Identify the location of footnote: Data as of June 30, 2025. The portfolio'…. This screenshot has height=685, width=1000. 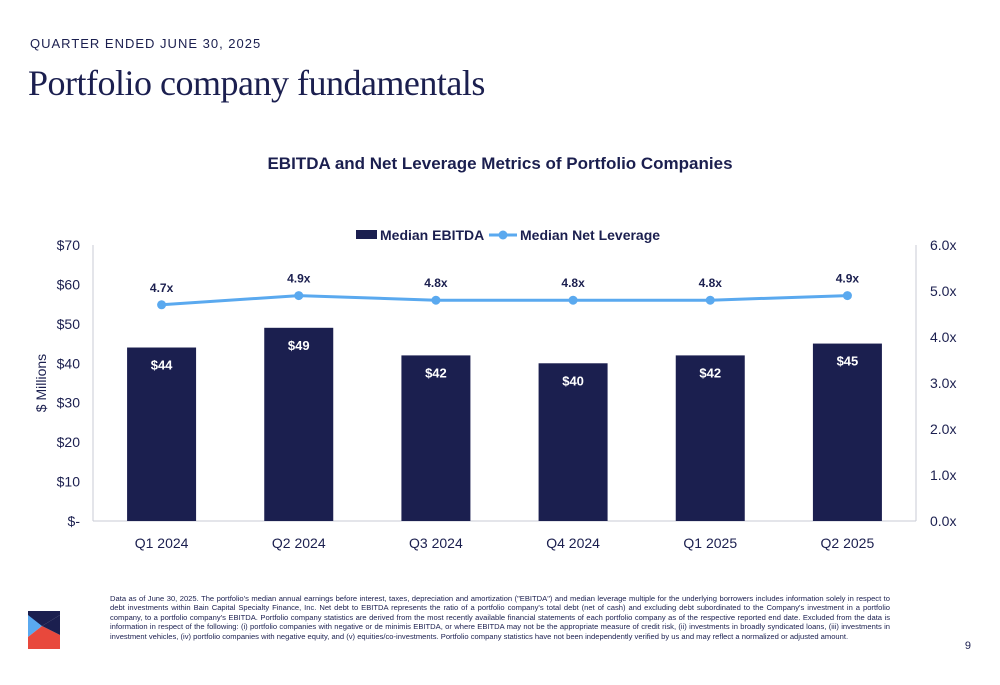
(500, 617).